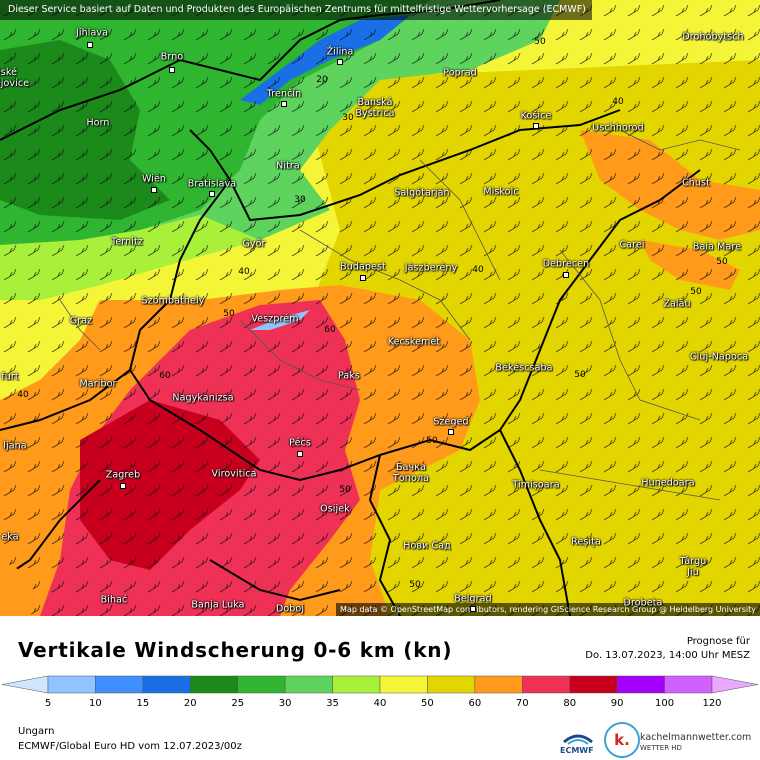  I want to click on contour-label: 20, so click(322, 80).